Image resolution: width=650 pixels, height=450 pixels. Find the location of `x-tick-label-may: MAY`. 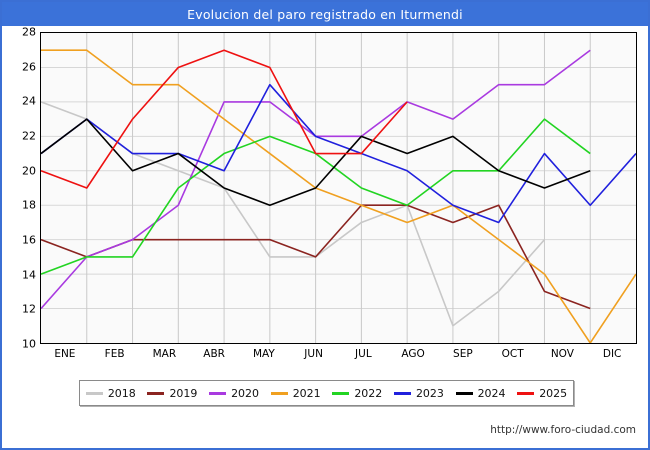

x-tick-label-may: MAY is located at coordinates (263, 354).